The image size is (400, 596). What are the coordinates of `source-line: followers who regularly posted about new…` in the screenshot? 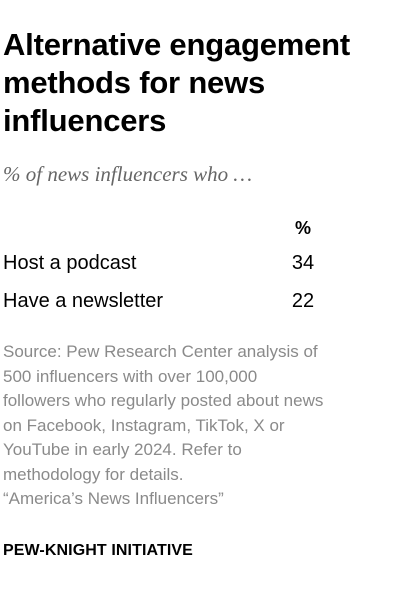 It's located at (163, 400).